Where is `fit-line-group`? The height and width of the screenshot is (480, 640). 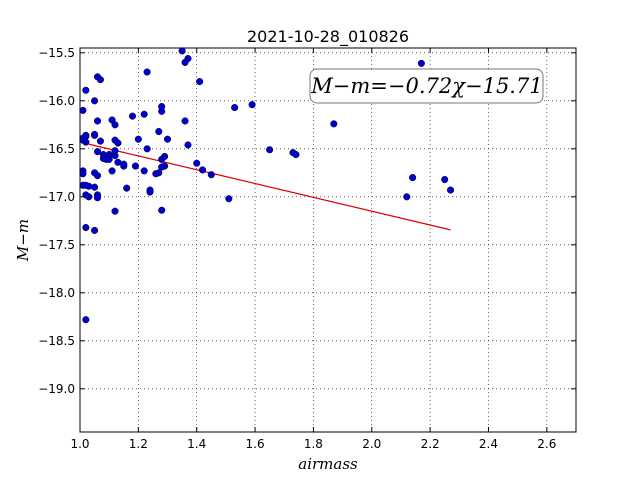 fit-line-group is located at coordinates (266, 186).